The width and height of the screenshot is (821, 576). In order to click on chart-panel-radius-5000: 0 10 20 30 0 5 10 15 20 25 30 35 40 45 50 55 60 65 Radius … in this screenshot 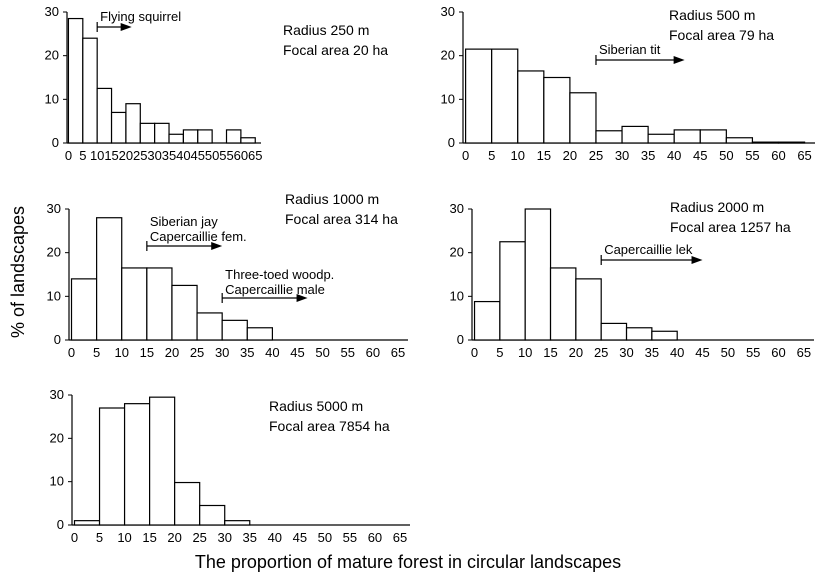, I will do `click(230, 466)`.